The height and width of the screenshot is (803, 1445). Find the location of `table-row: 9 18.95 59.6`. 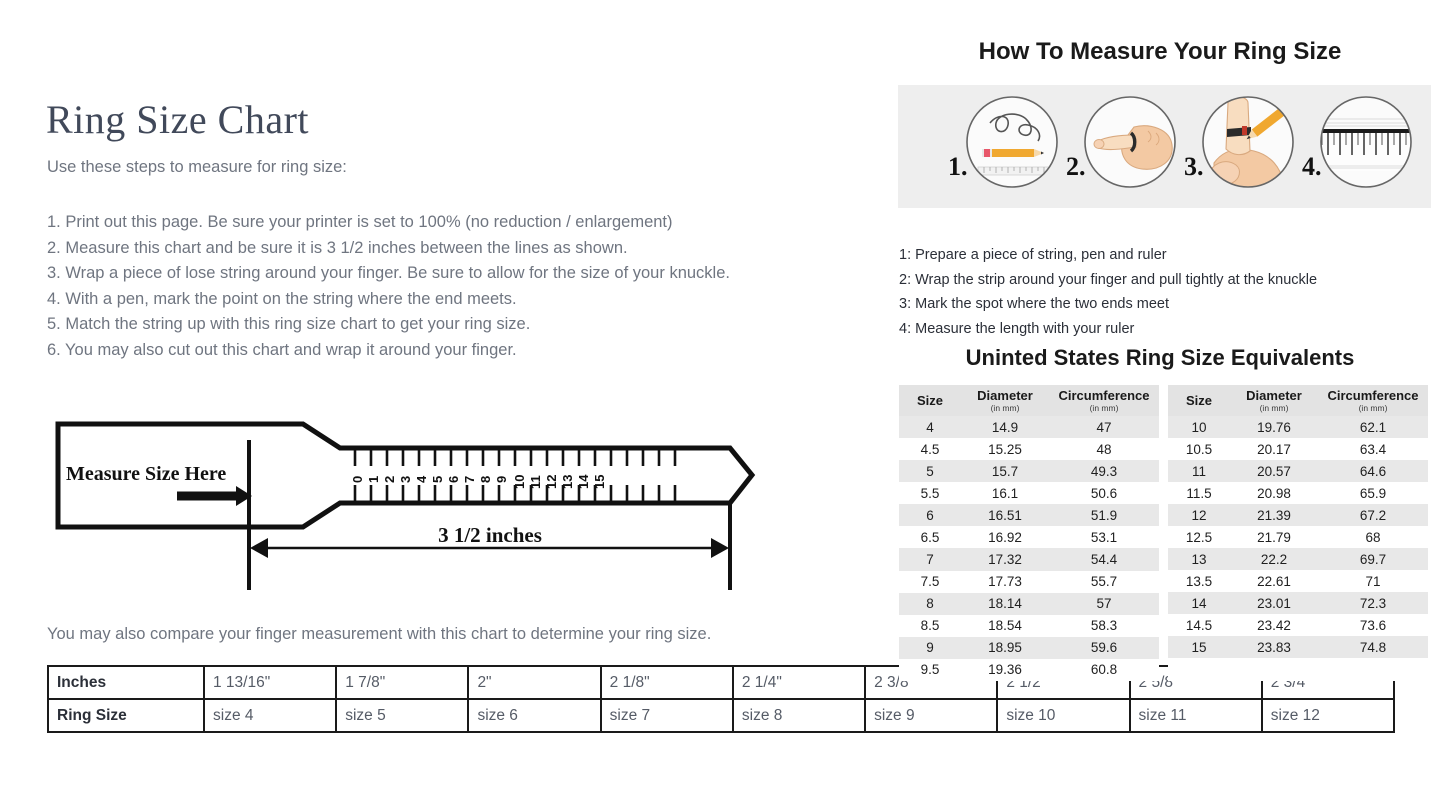

table-row: 9 18.95 59.6 is located at coordinates (1029, 647).